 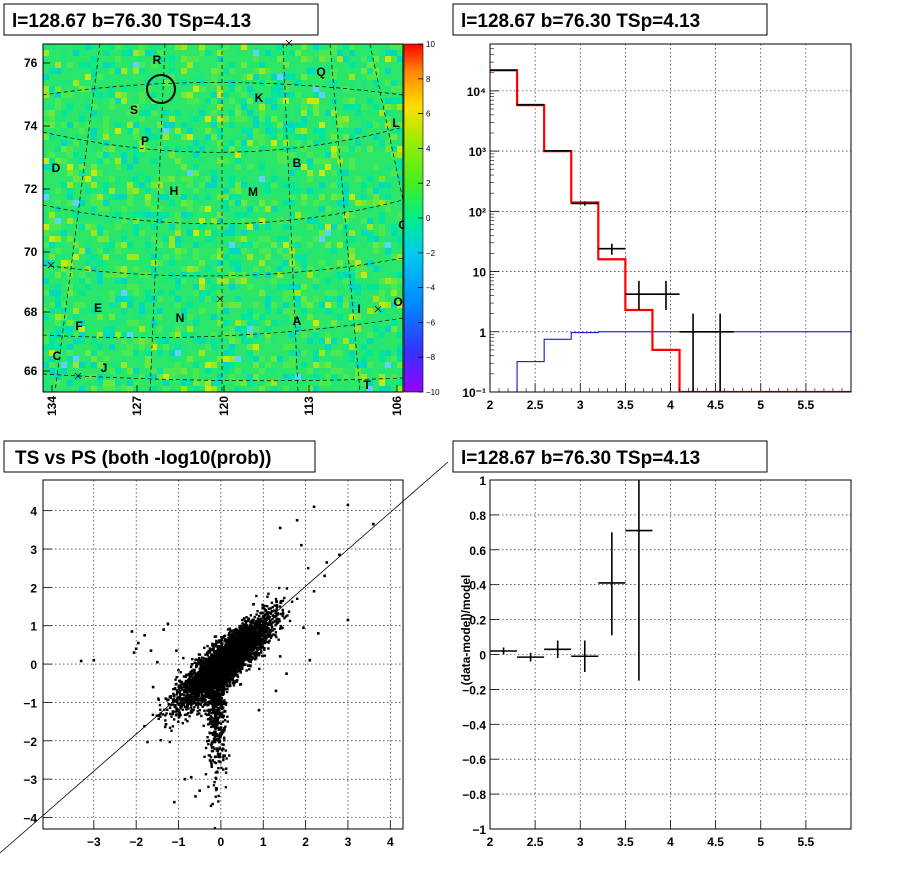 I want to click on skymap-x-tick-label: 127, so click(x=137, y=406).